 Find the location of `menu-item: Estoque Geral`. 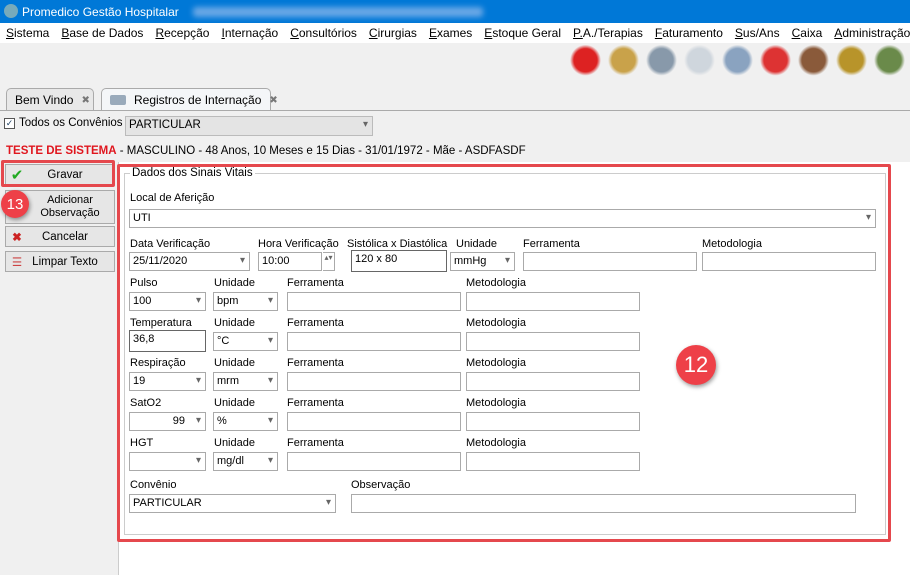

menu-item: Estoque Geral is located at coordinates (523, 33).